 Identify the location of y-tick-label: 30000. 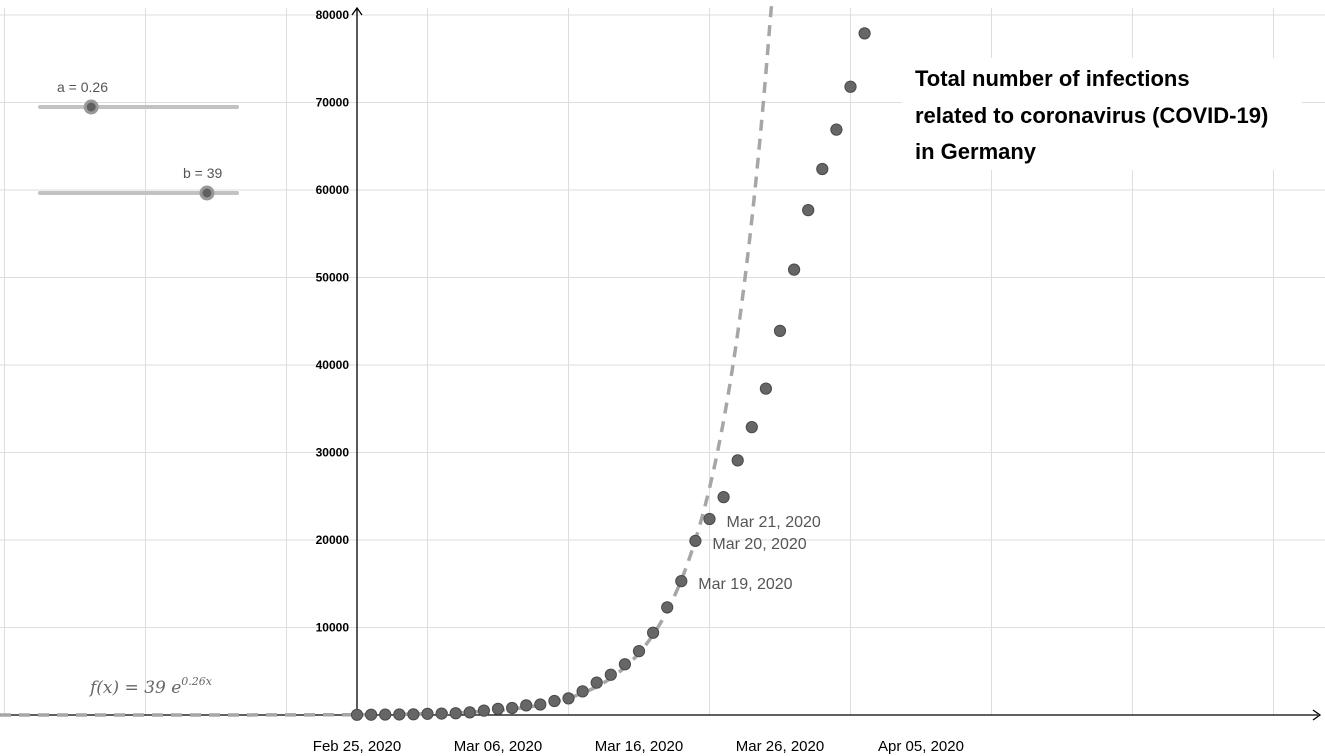
(333, 453).